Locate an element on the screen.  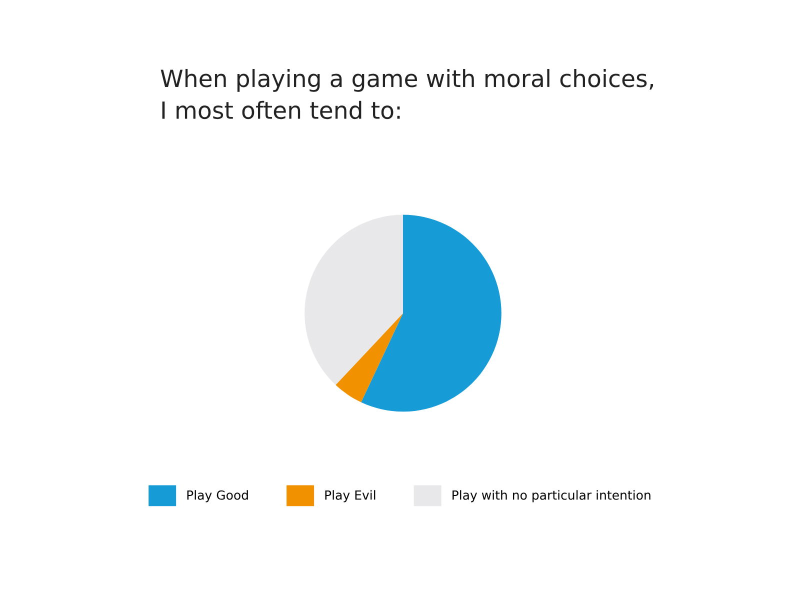
legend-label: Play Evil is located at coordinates (350, 496).